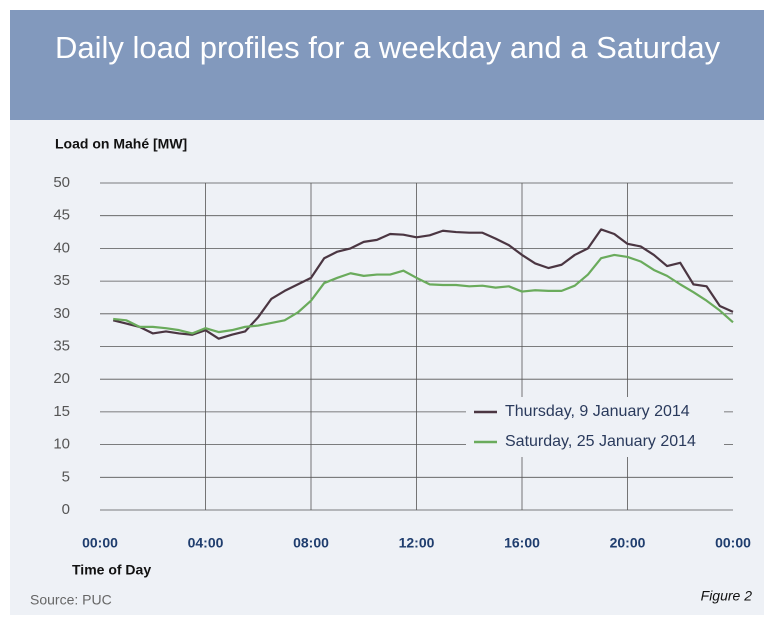 Image resolution: width=774 pixels, height=621 pixels. I want to click on y-tick-label: 15, so click(61, 411).